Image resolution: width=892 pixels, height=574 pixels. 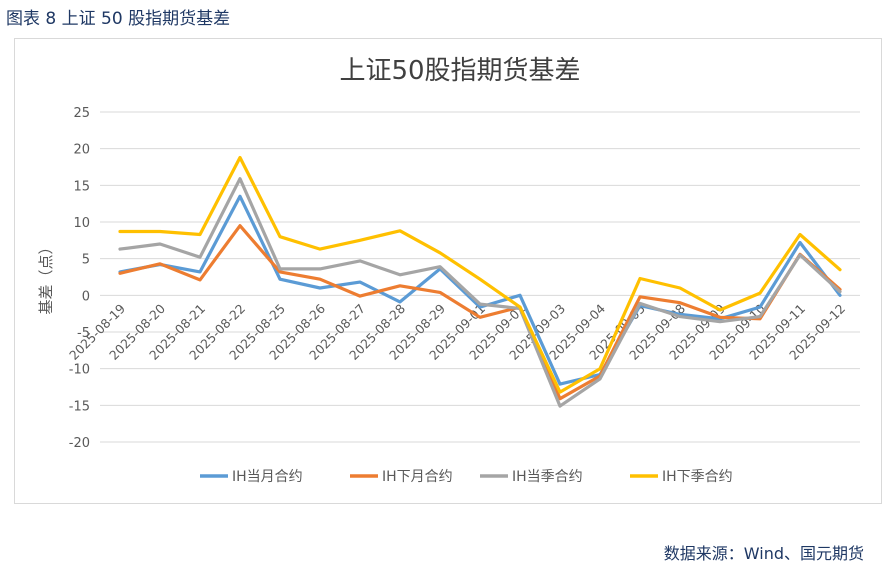 I want to click on y-tick-label: -20, so click(x=79, y=443).